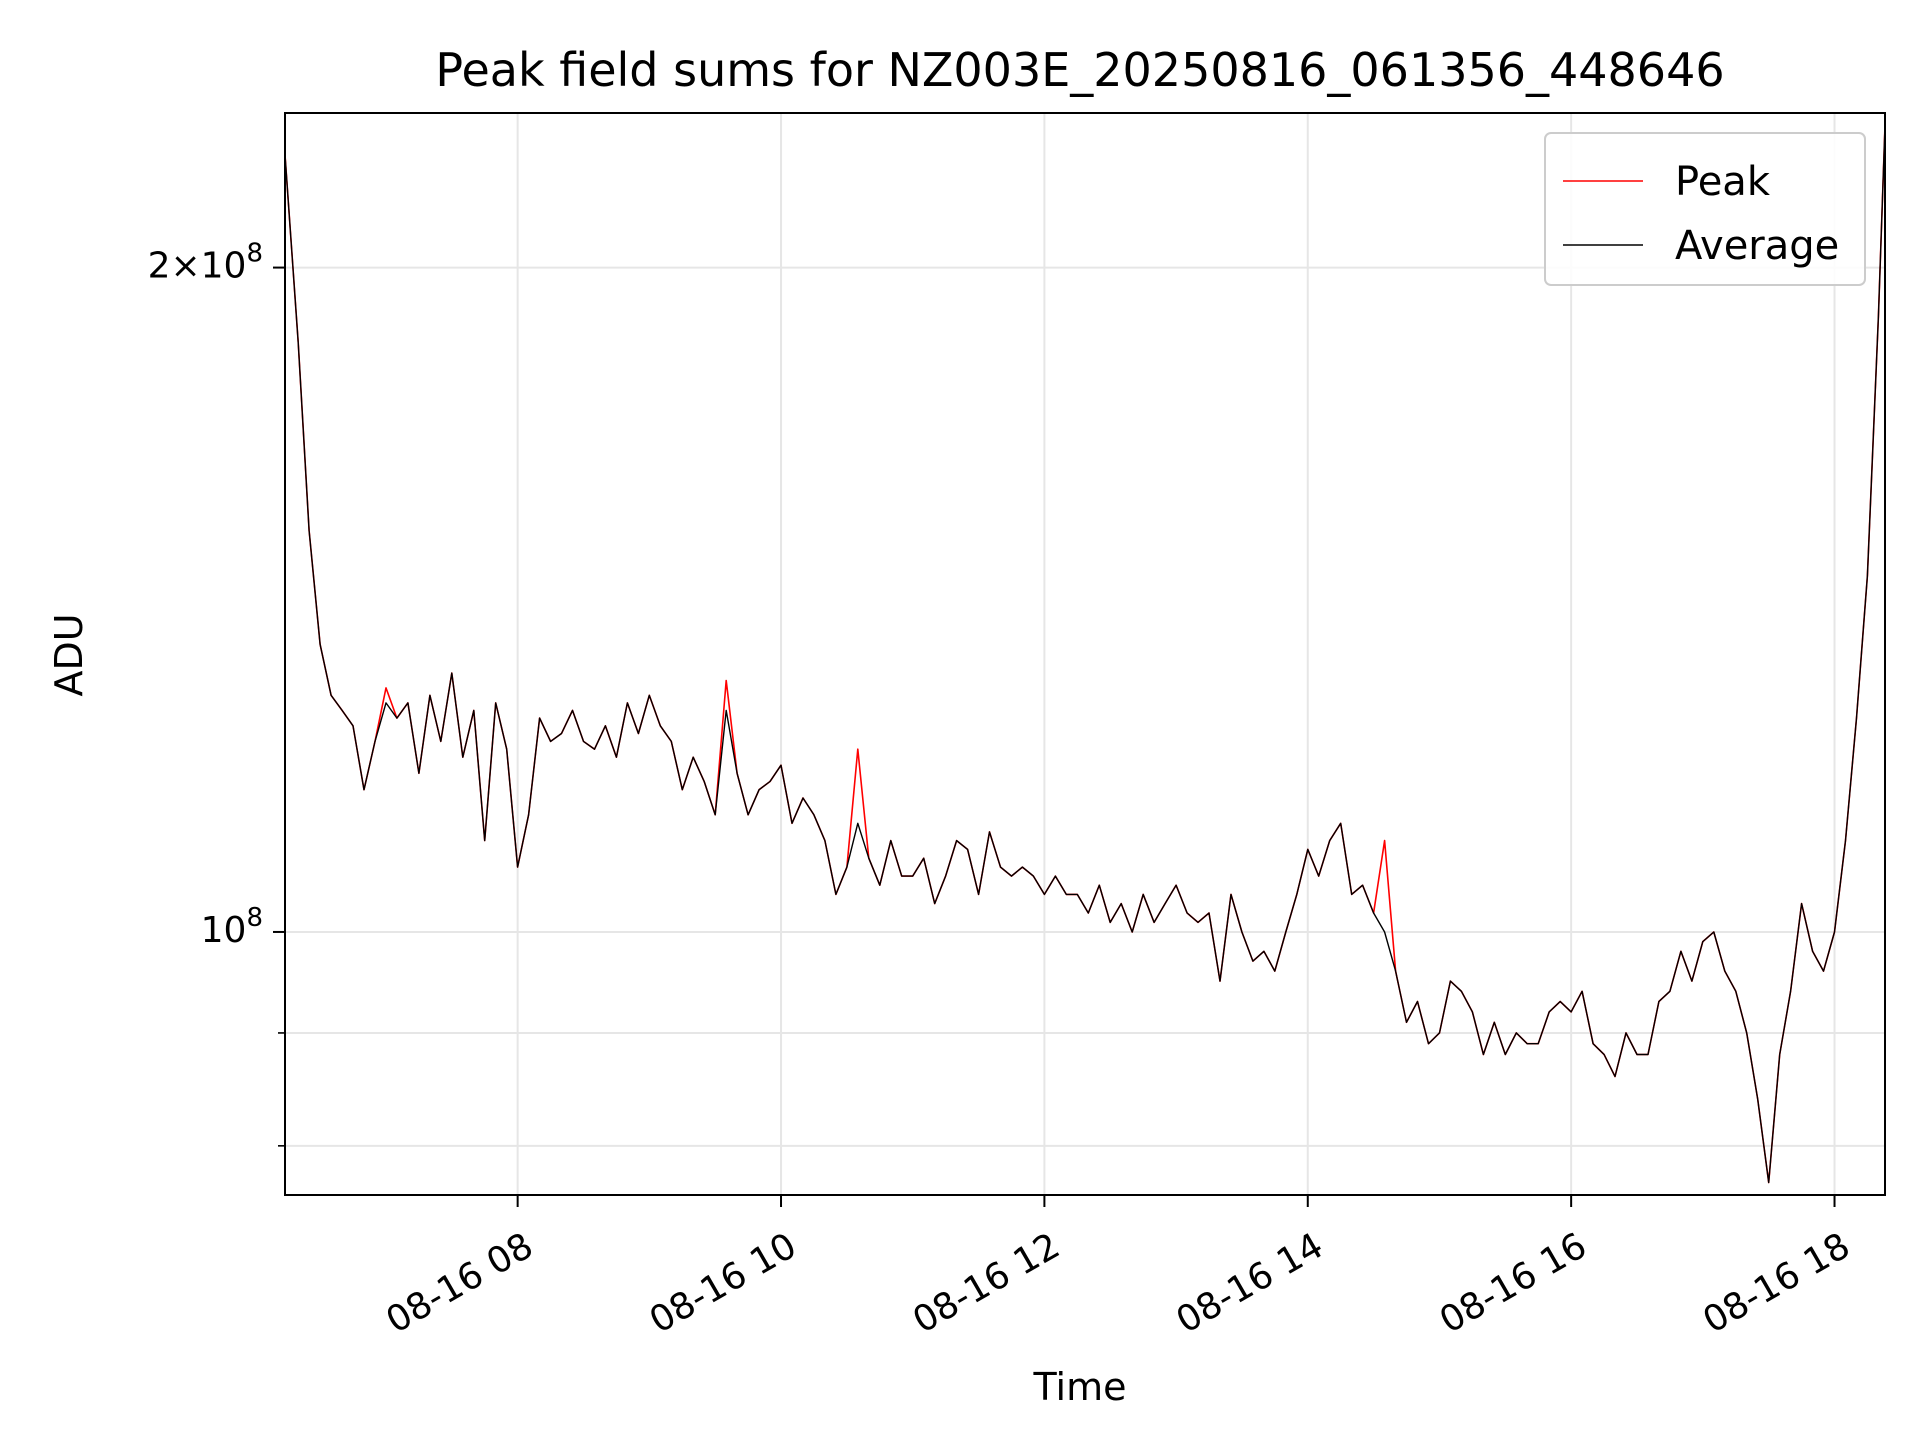 The image size is (1920, 1440). Describe the element at coordinates (69, 654) in the screenshot. I see `y-axis-label: ADU` at that location.